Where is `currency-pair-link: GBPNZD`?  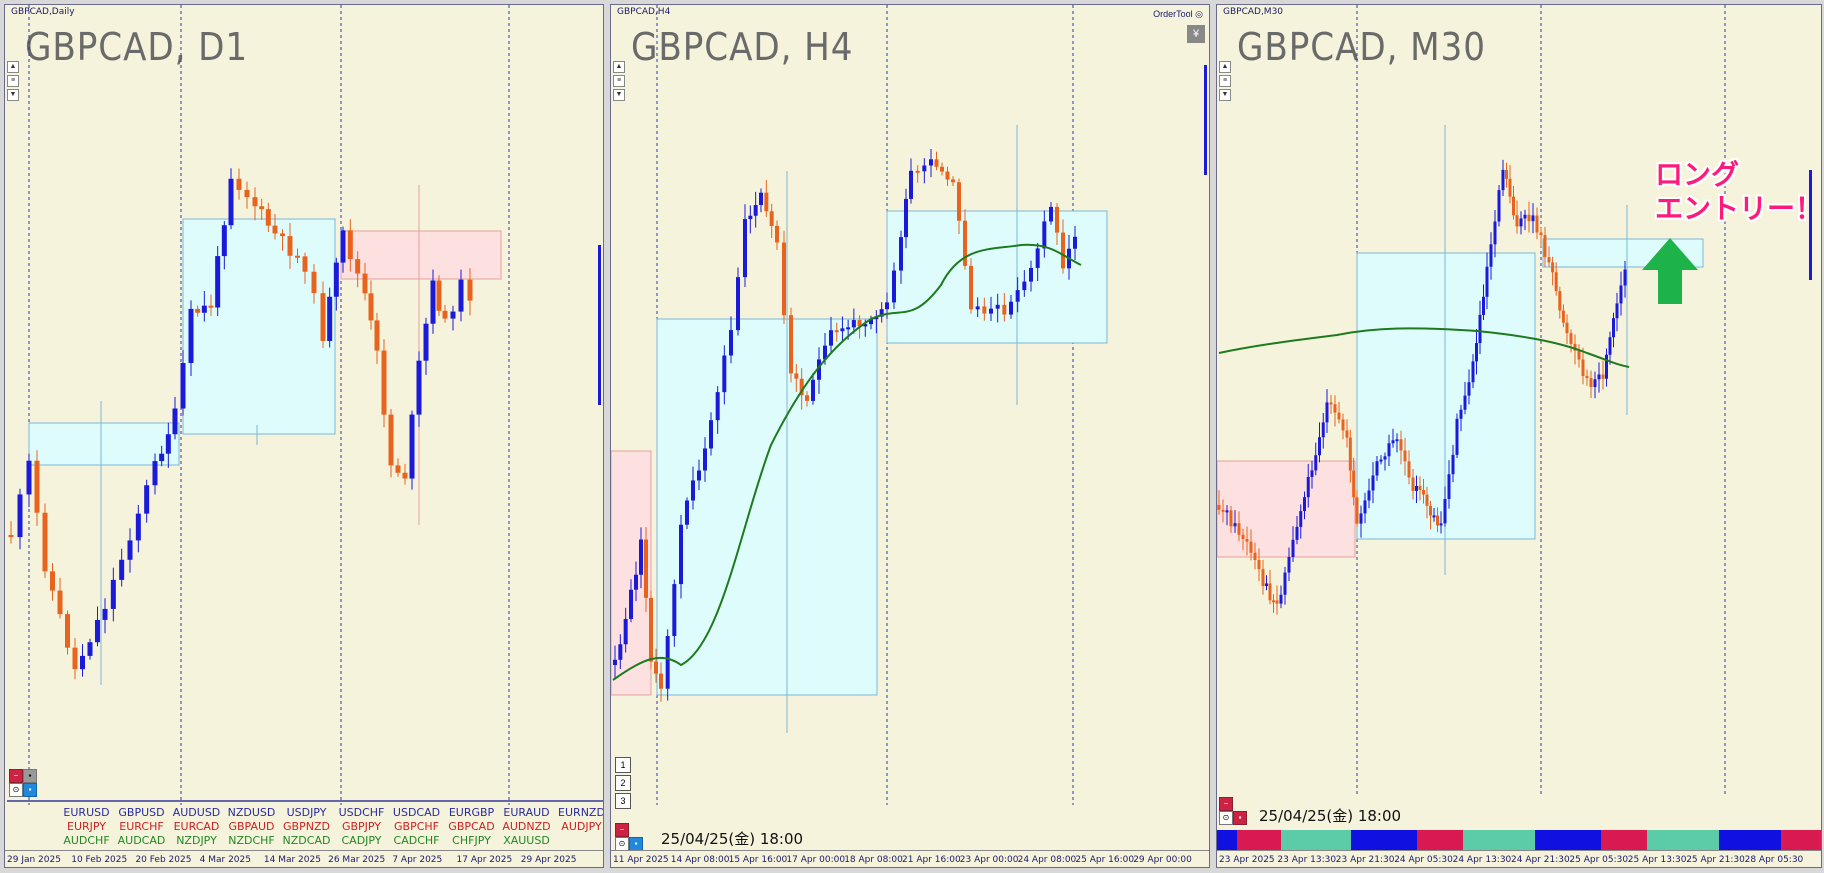 currency-pair-link: GBPNZD is located at coordinates (306, 826).